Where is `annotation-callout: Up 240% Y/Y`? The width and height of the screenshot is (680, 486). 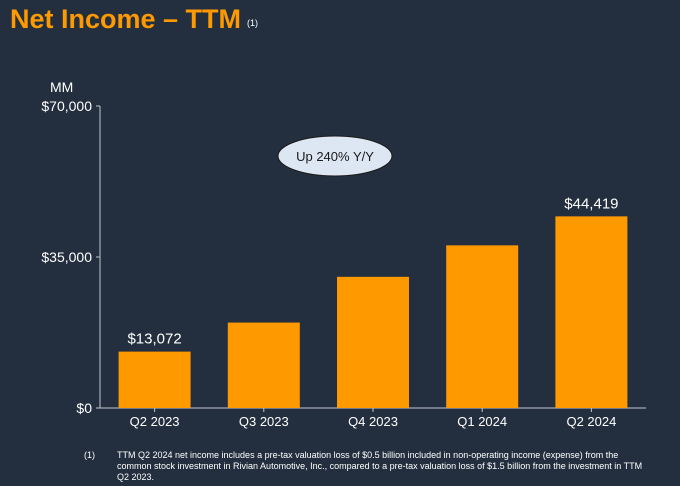 annotation-callout: Up 240% Y/Y is located at coordinates (335, 156).